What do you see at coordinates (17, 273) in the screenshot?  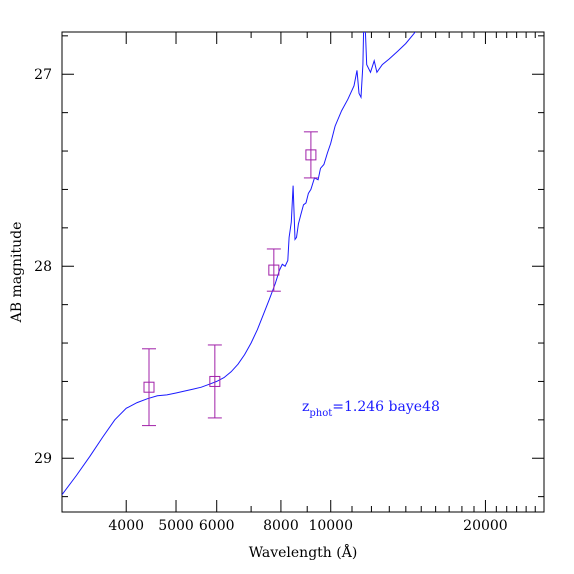 I see `y-axis-title: AB magnitude` at bounding box center [17, 273].